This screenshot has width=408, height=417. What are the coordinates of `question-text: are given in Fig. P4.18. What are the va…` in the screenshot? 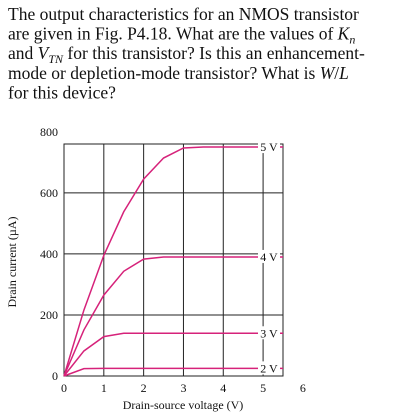 It's located at (173, 34).